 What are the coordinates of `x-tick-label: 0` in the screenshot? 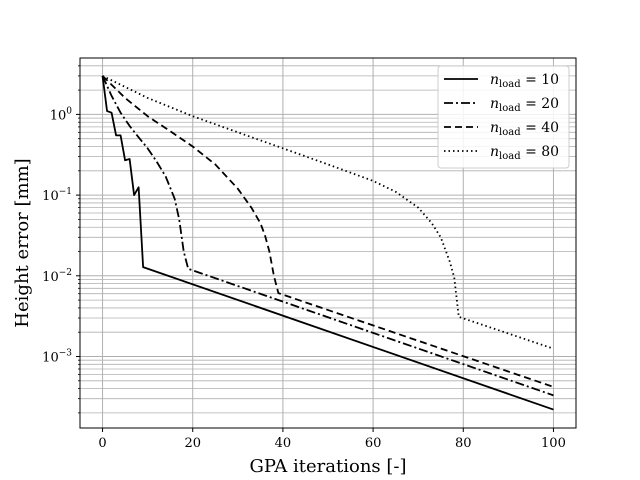 It's located at (102, 443).